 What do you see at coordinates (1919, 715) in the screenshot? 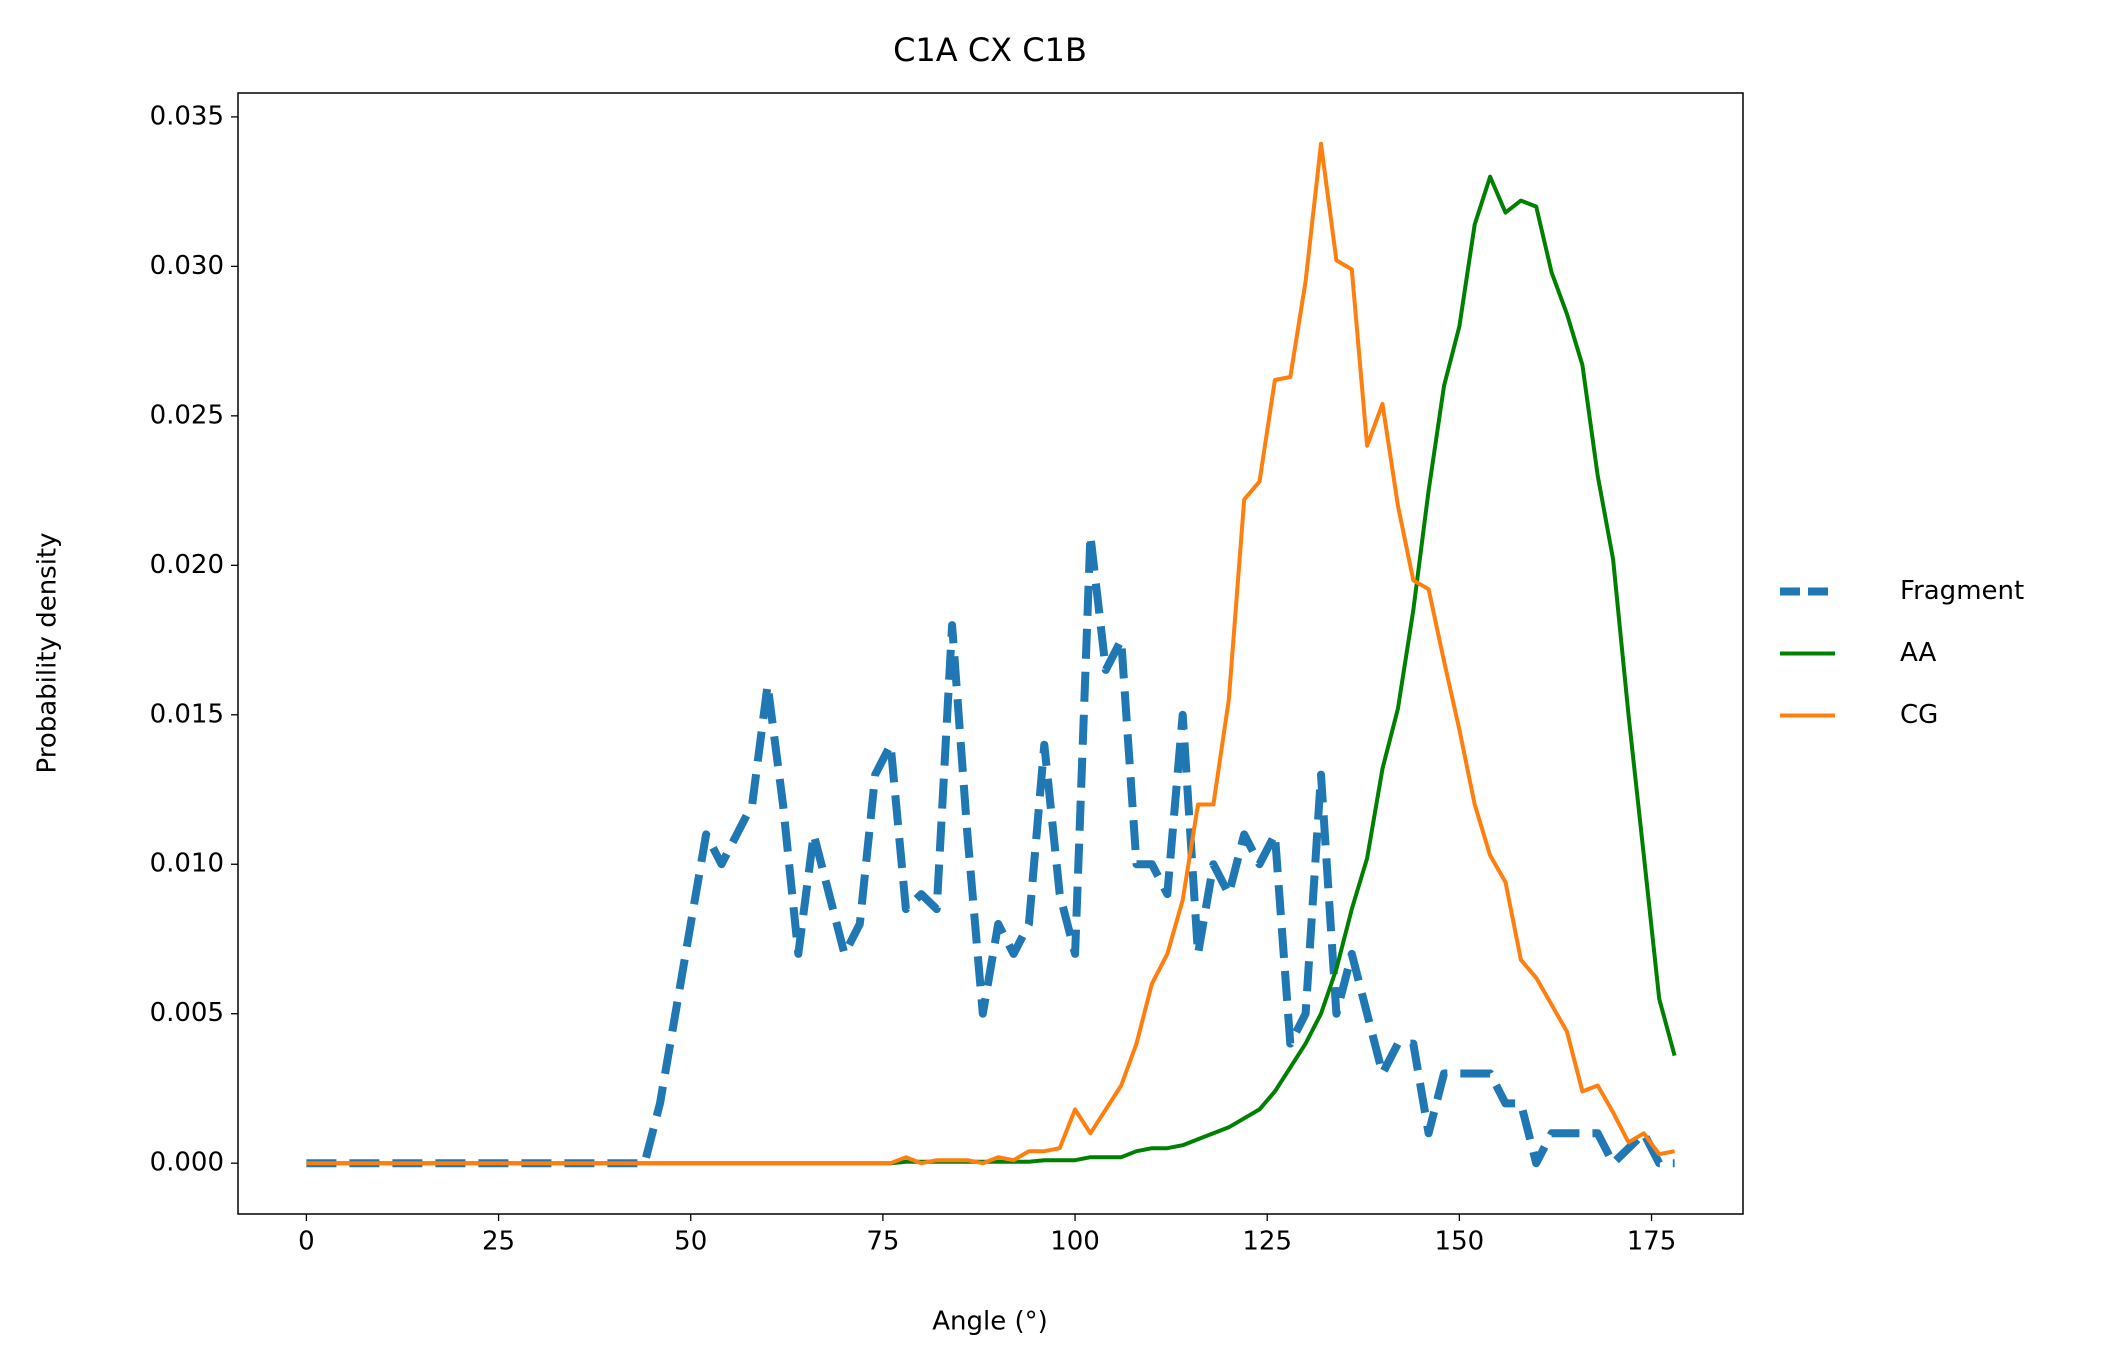
I see `legend-label: CG` at bounding box center [1919, 715].